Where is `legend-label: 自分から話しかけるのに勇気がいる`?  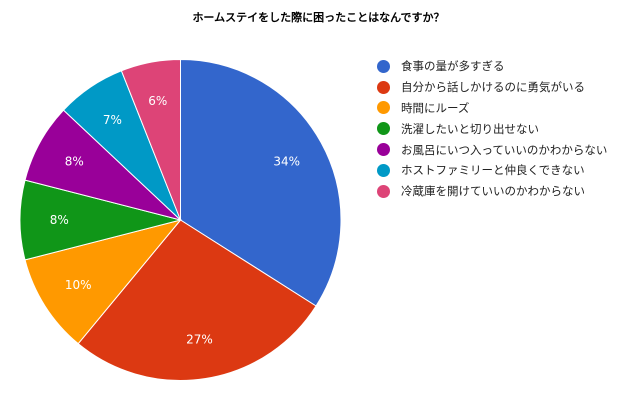 legend-label: 自分から話しかけるのに勇気がいる is located at coordinates (493, 87).